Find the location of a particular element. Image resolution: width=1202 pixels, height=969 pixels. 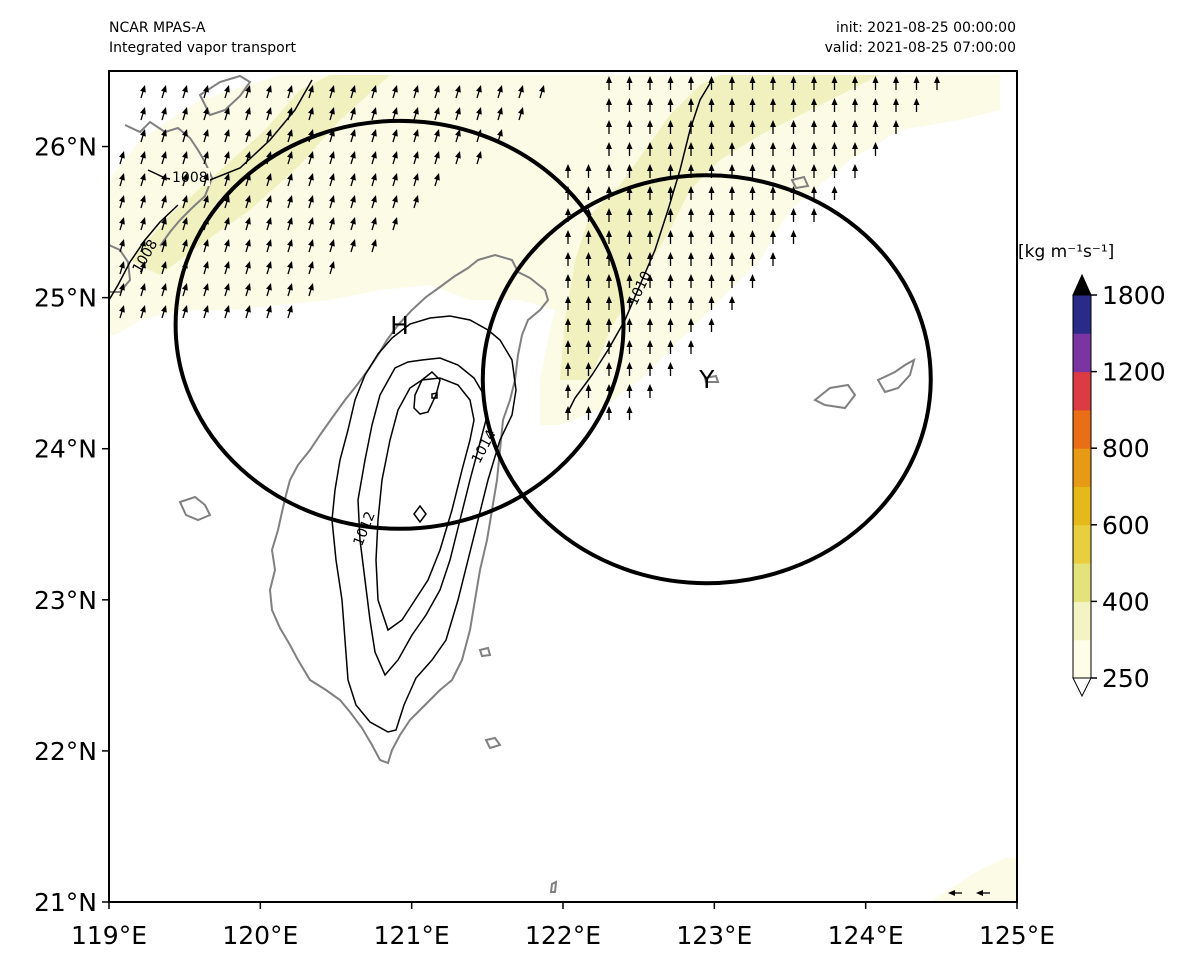

colorbar-tick-label: 600 is located at coordinates (1126, 525).